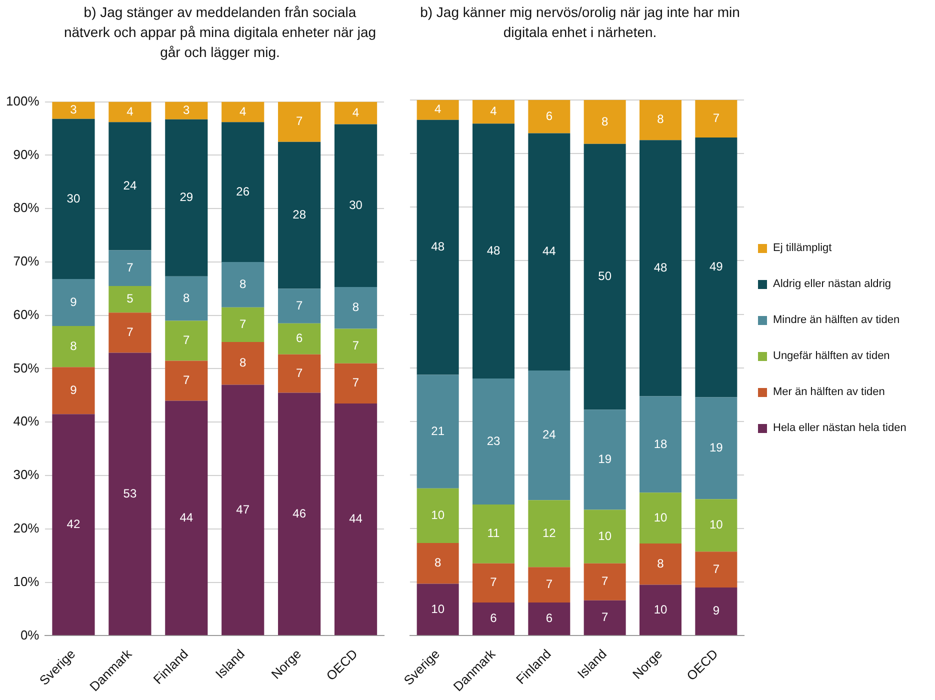 The height and width of the screenshot is (700, 935). What do you see at coordinates (26, 154) in the screenshot?
I see `y-tick-label: 90%` at bounding box center [26, 154].